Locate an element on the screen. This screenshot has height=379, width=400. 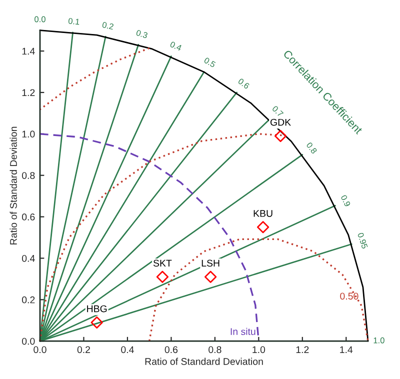
annotation: 0.2 is located at coordinates (108, 26).